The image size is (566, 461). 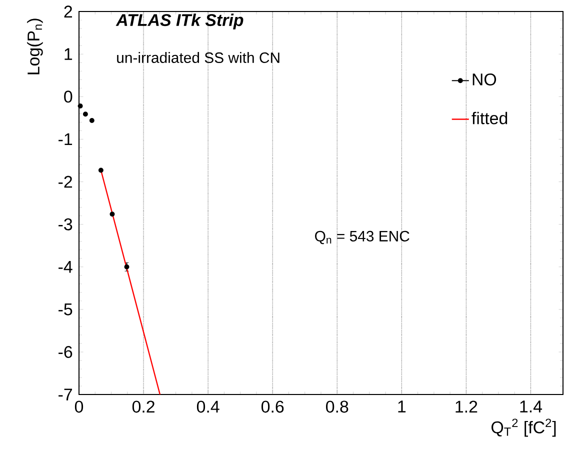 I want to click on x-tick-label: 1.4, so click(x=531, y=406).